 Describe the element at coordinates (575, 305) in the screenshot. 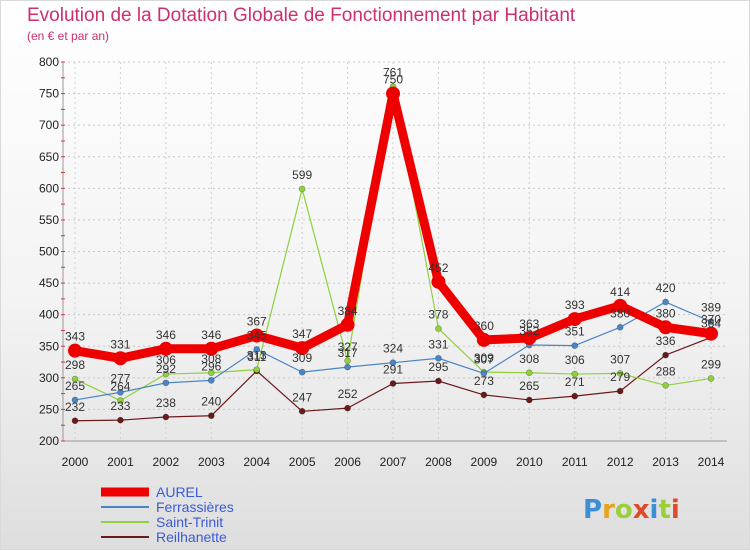

I see `data-label: 393` at that location.